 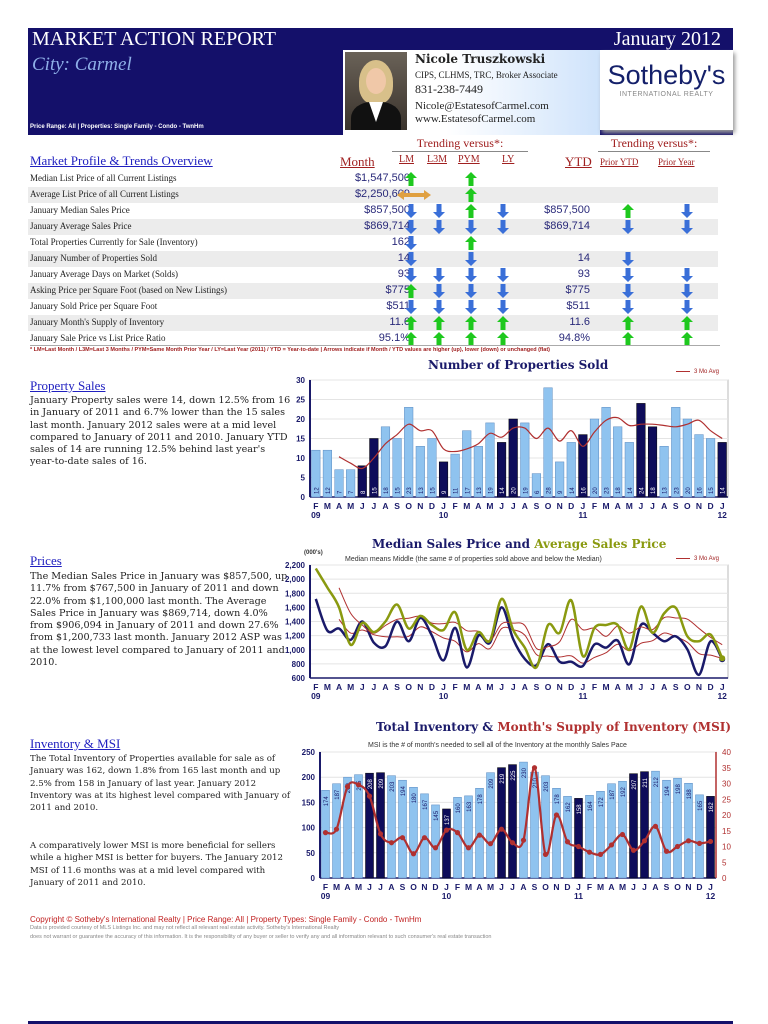 I want to click on bar-value-label: 16, so click(x=584, y=490).